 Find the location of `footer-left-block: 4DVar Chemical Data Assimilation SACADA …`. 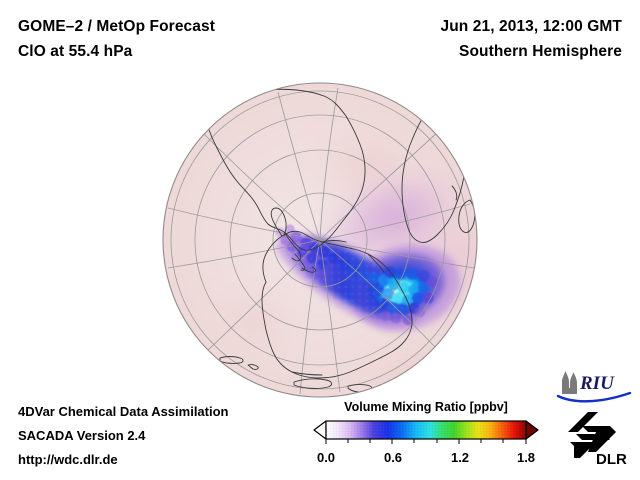

footer-left-block: 4DVar Chemical Data Assimilation SACADA … is located at coordinates (168, 436).